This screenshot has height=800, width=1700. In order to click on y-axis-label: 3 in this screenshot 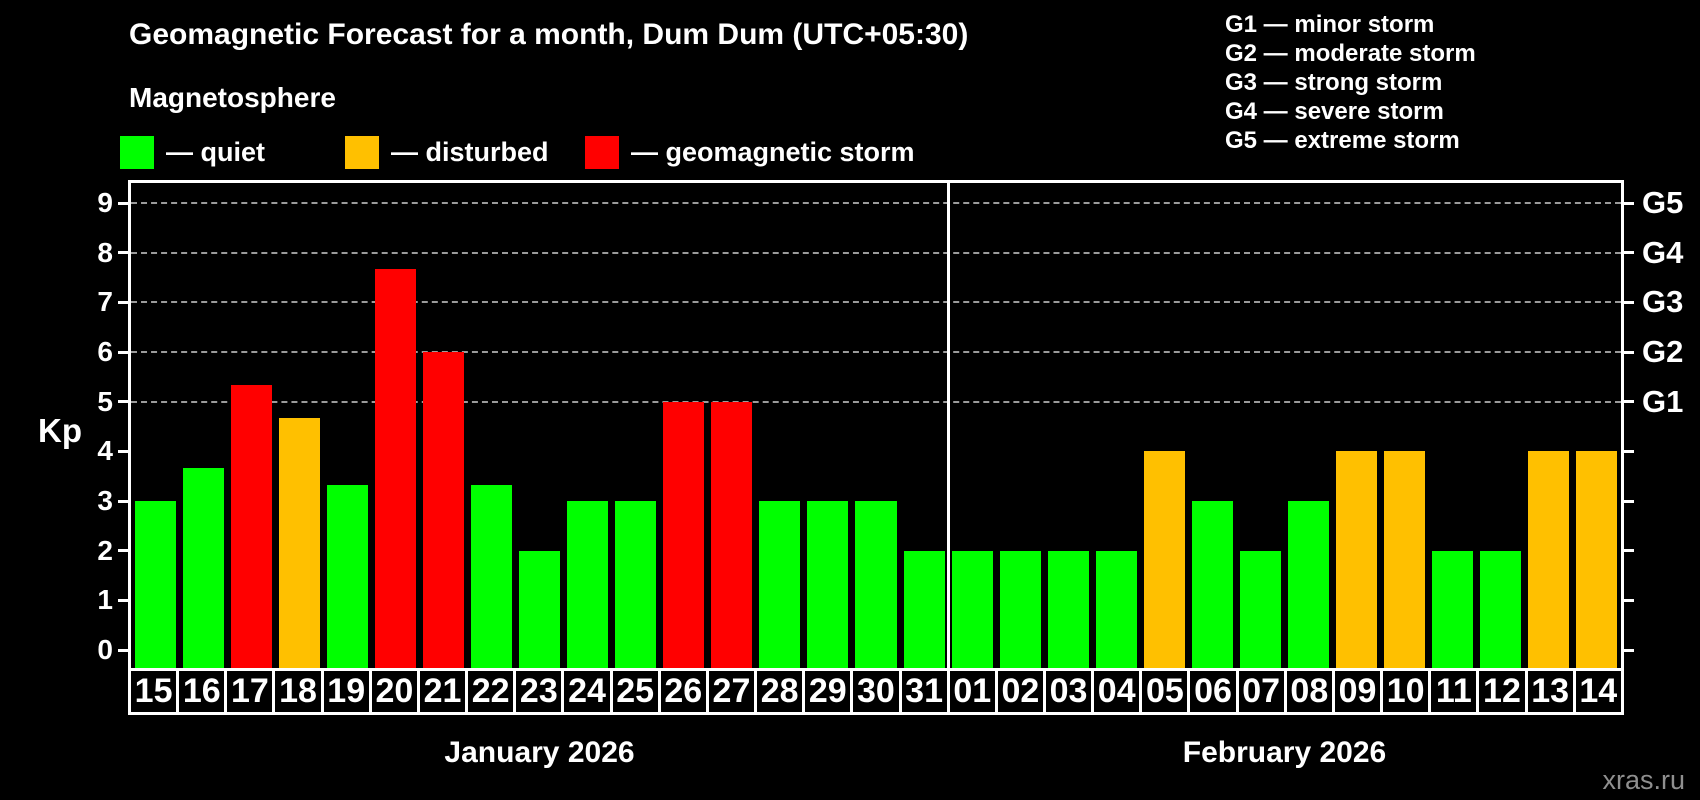, I will do `click(105, 500)`.